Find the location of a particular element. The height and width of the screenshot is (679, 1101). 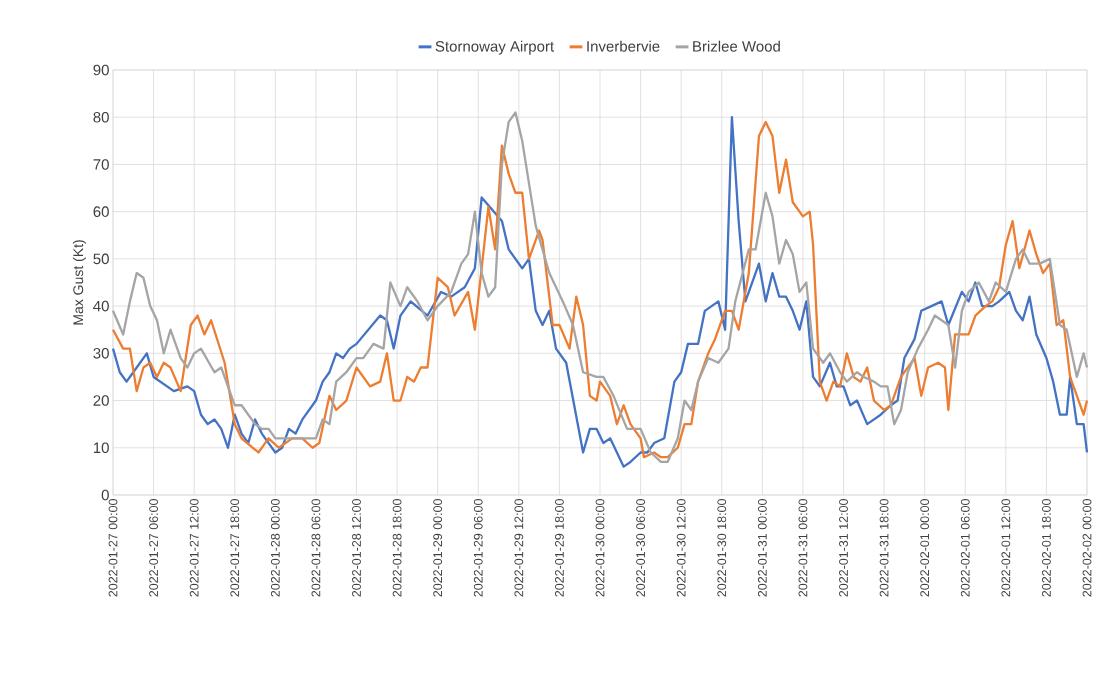

x-tick-label: 2022-01-31 12:00 is located at coordinates (843, 548).